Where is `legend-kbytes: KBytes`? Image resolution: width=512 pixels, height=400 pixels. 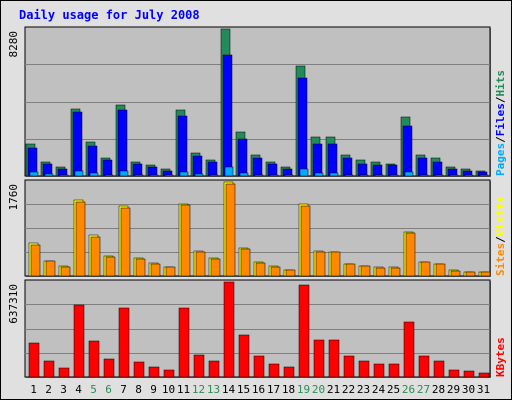
legend-kbytes: KBytes is located at coordinates (500, 357).